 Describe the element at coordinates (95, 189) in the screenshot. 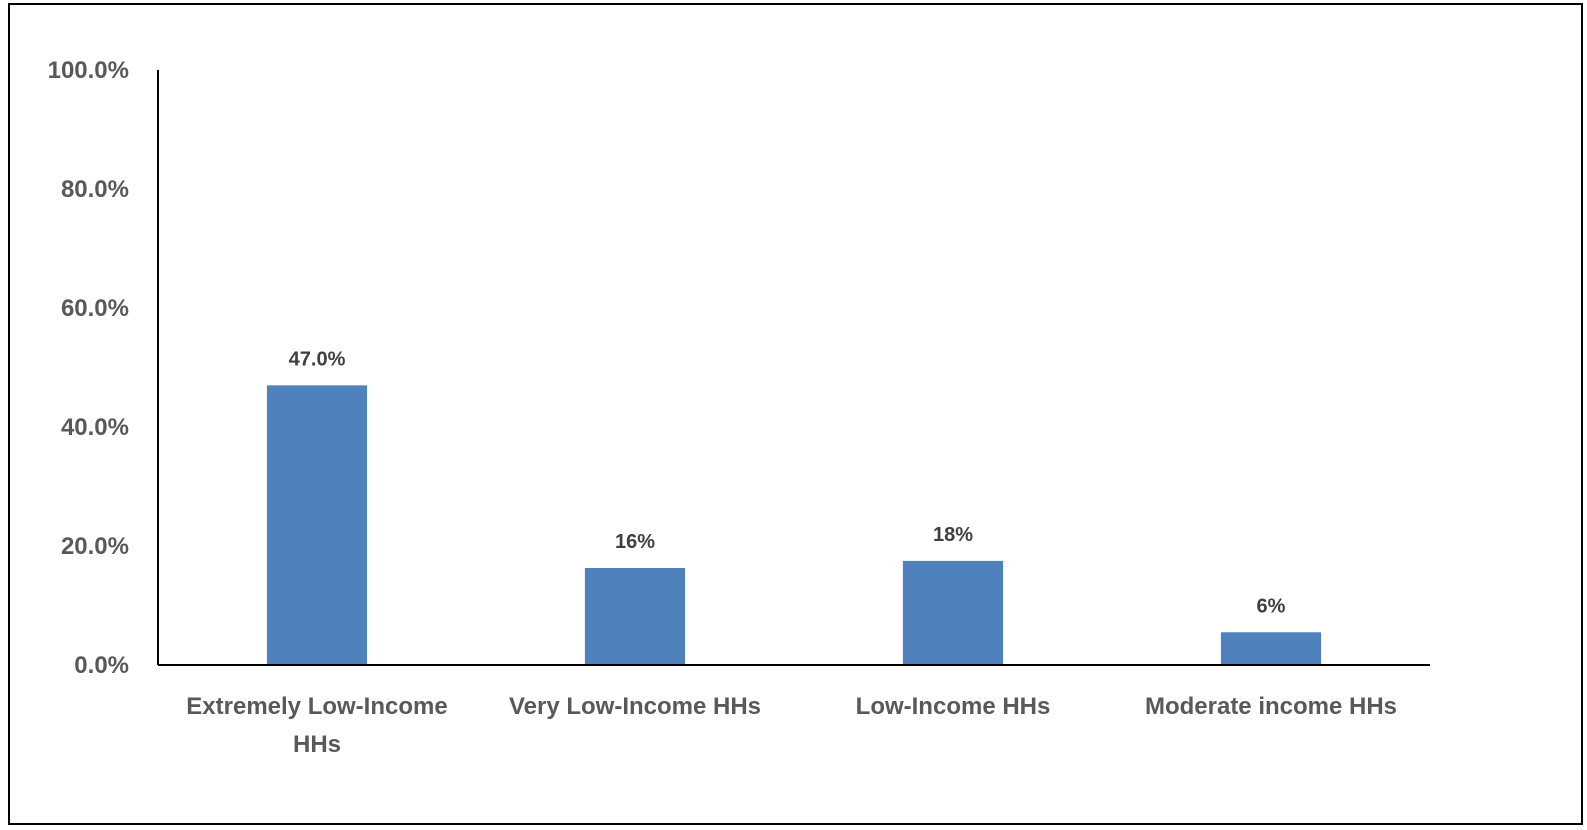

I see `y-tick-label: 80.0%` at that location.